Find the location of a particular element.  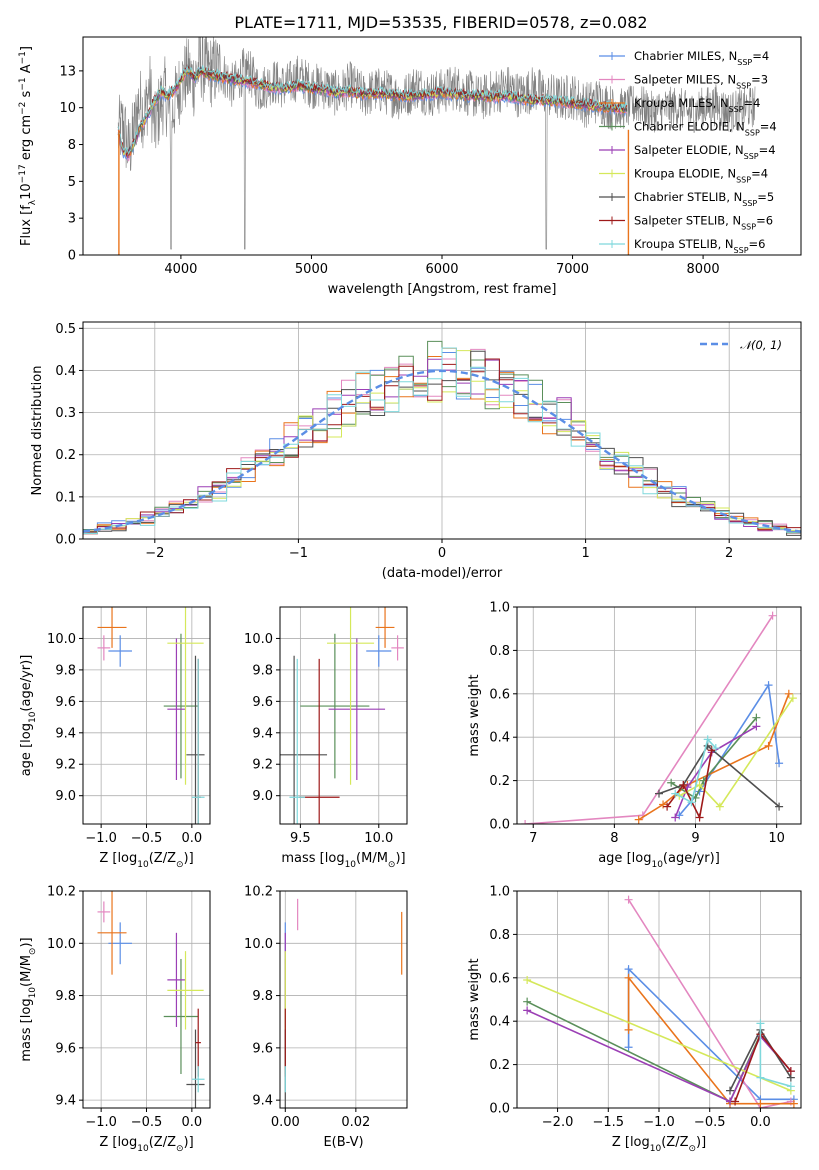

x-tick-label: 7 is located at coordinates (533, 838).